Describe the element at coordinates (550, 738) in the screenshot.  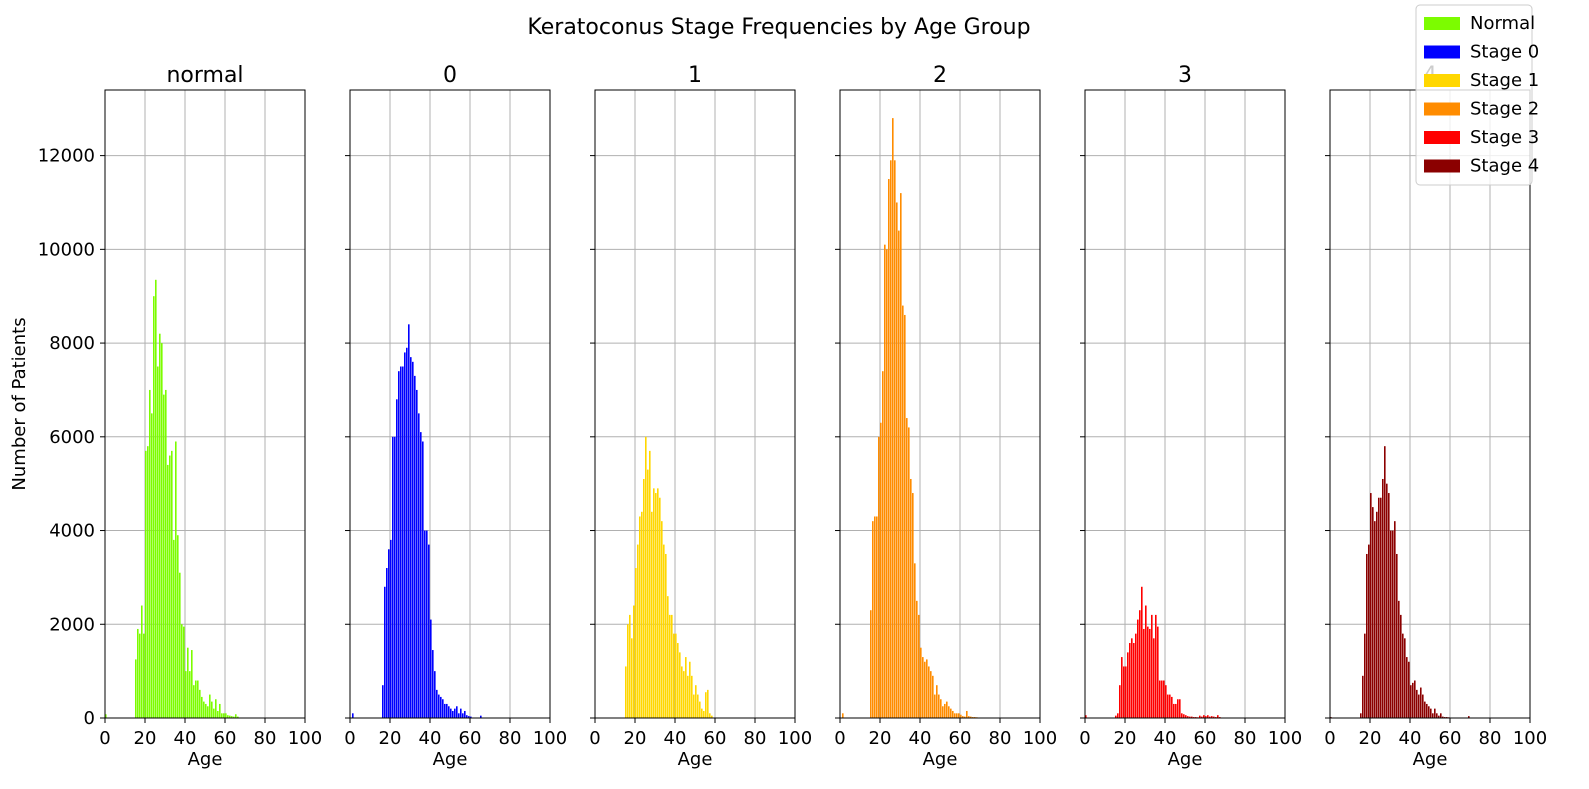
I see `x-tick-label: 100` at that location.